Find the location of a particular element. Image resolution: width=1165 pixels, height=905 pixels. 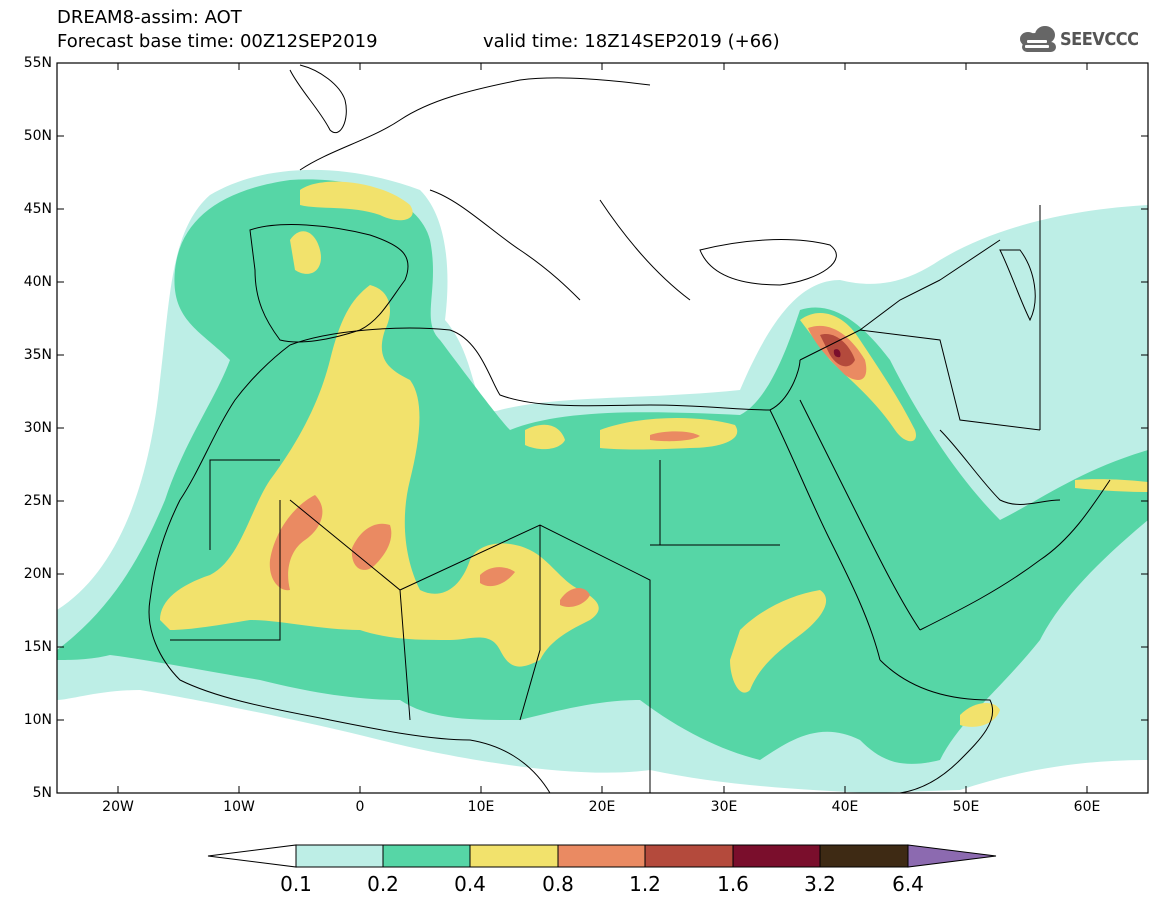

coastline-iberia is located at coordinates (329, 283).